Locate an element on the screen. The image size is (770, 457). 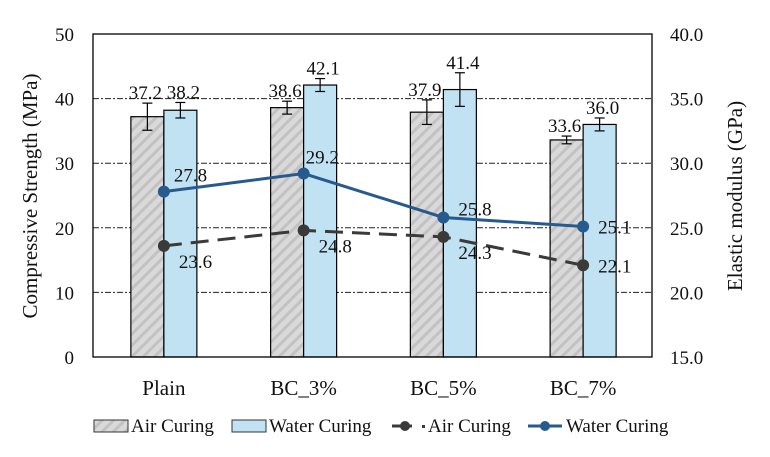
x-tick-label: BC_7% is located at coordinates (583, 388).